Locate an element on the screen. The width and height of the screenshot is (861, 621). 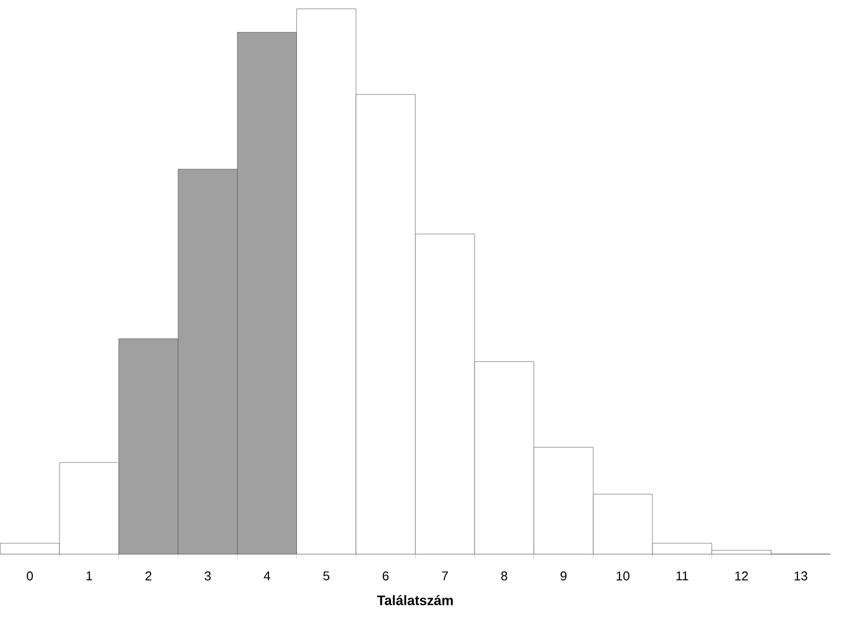
x-tick-label: 6 is located at coordinates (385, 575).